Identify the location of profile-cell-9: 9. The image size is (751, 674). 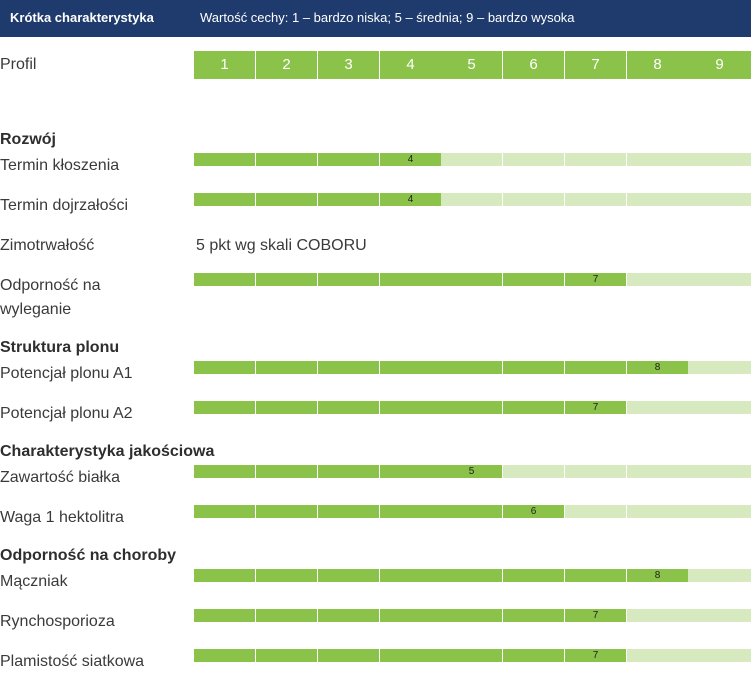
(719, 65).